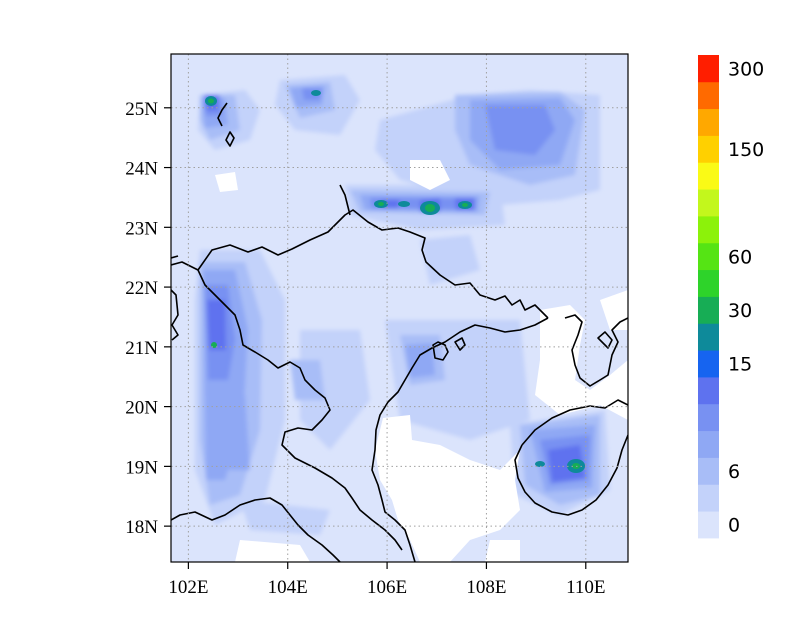 Image resolution: width=800 pixels, height=618 pixels. I want to click on colorbar-label: 60, so click(740, 257).